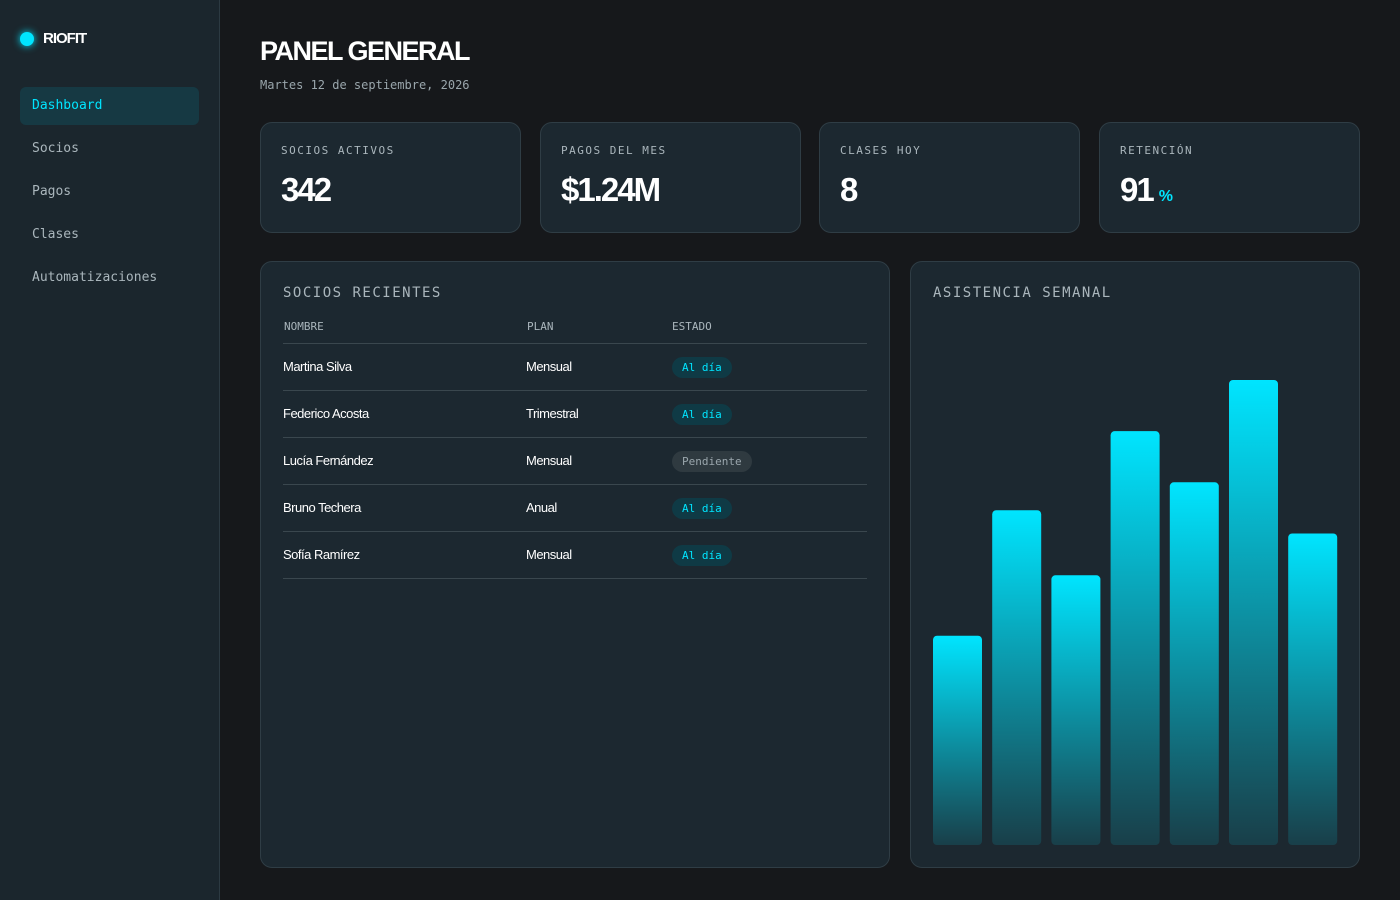 The image size is (1400, 900). Describe the element at coordinates (1022, 293) in the screenshot. I see `chart-title: ASISTENCIA SEMANAL` at that location.